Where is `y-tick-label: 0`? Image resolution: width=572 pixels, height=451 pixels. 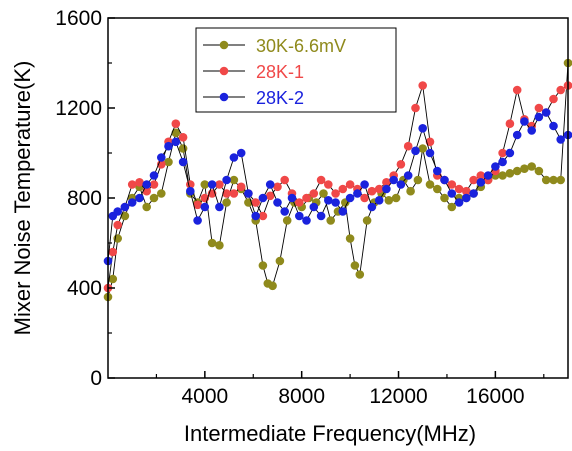
y-tick-label: 0 is located at coordinates (96, 378).